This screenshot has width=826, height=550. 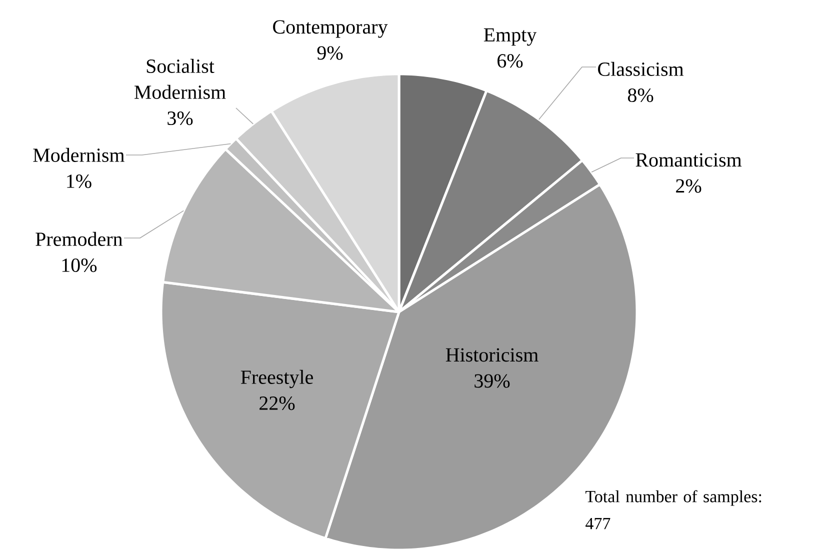 I want to click on data-label: 10%, so click(x=79, y=265).